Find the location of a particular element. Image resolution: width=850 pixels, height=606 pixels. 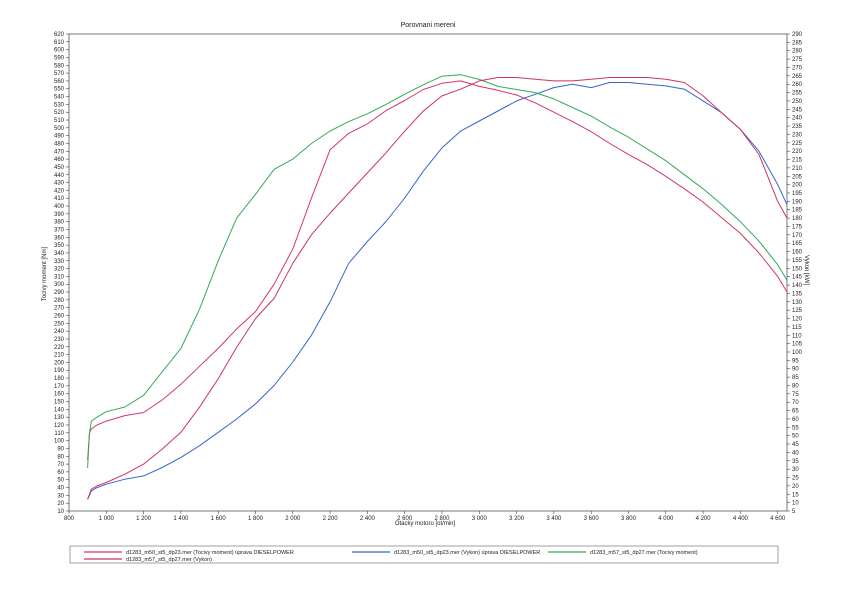

y2-tick-label: 180 is located at coordinates (797, 219).